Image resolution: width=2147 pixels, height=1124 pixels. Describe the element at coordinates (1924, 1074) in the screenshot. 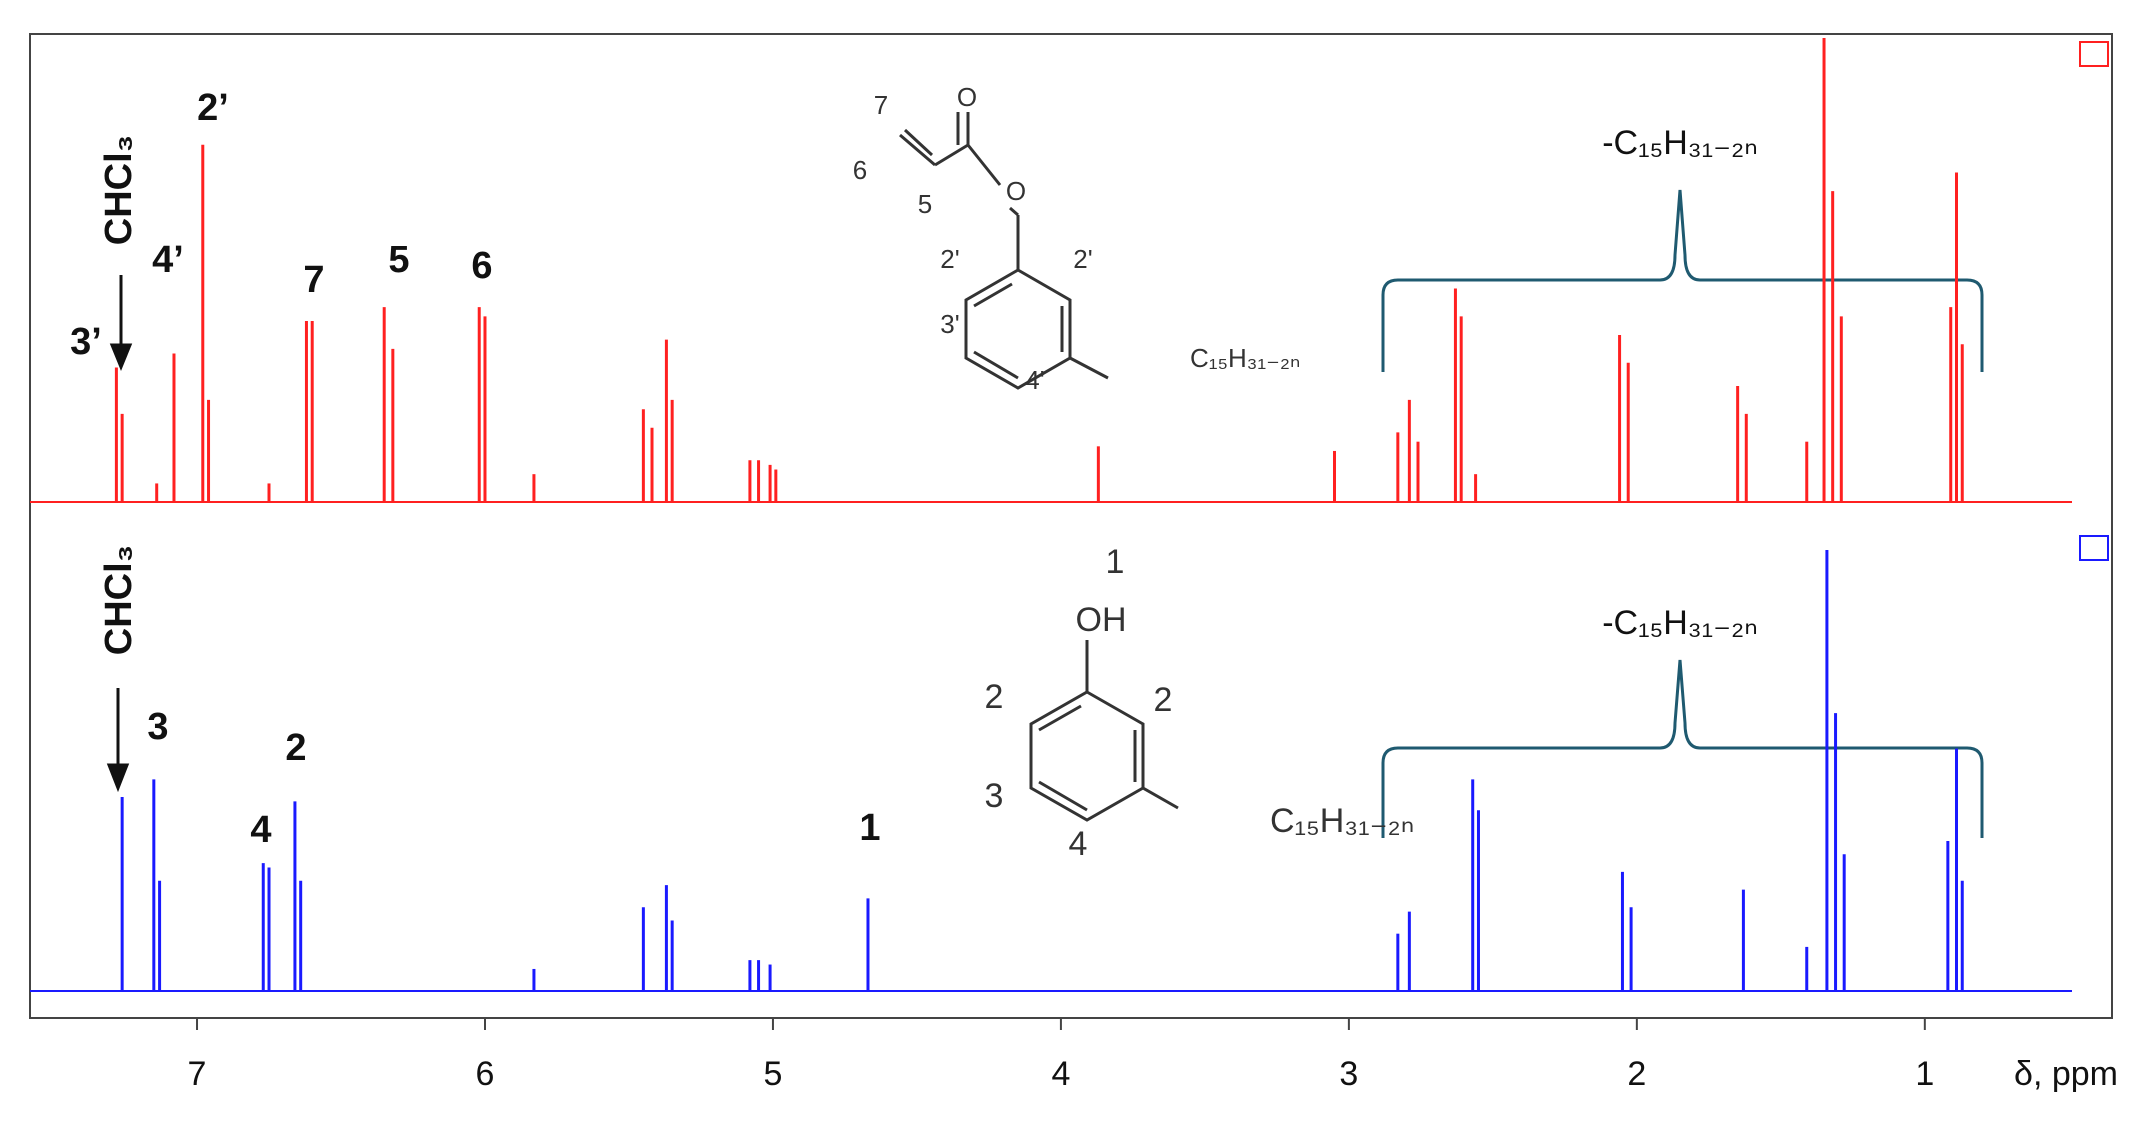

I see `x-tick-label: 1` at that location.